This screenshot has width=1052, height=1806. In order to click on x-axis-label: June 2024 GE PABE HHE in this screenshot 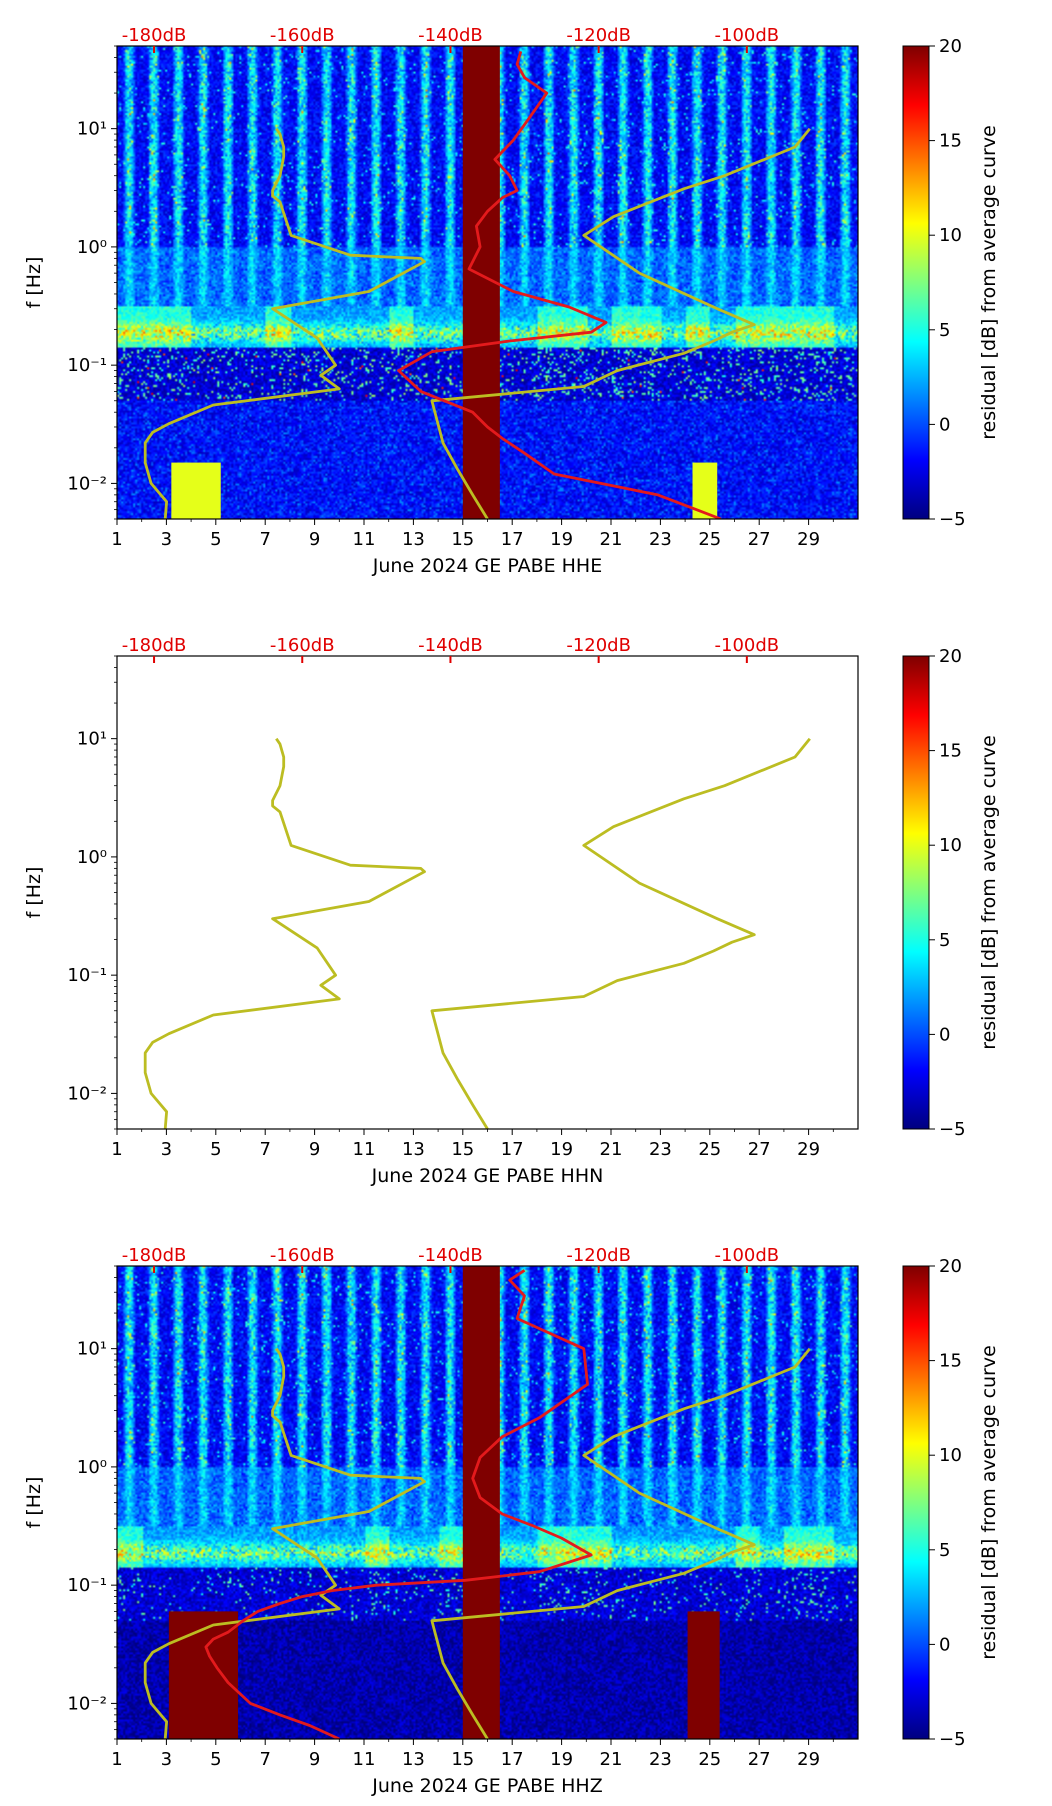, I will do `click(487, 566)`.